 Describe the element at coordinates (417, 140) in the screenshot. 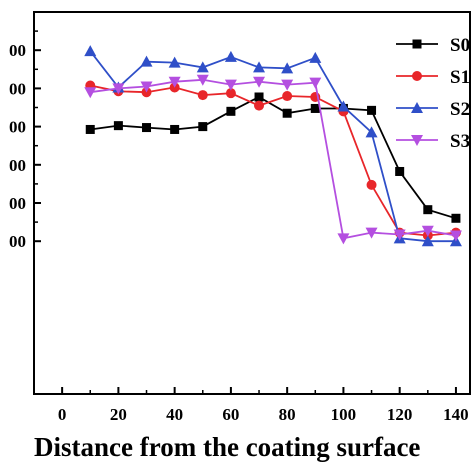

I see `legend-s3-marker` at that location.